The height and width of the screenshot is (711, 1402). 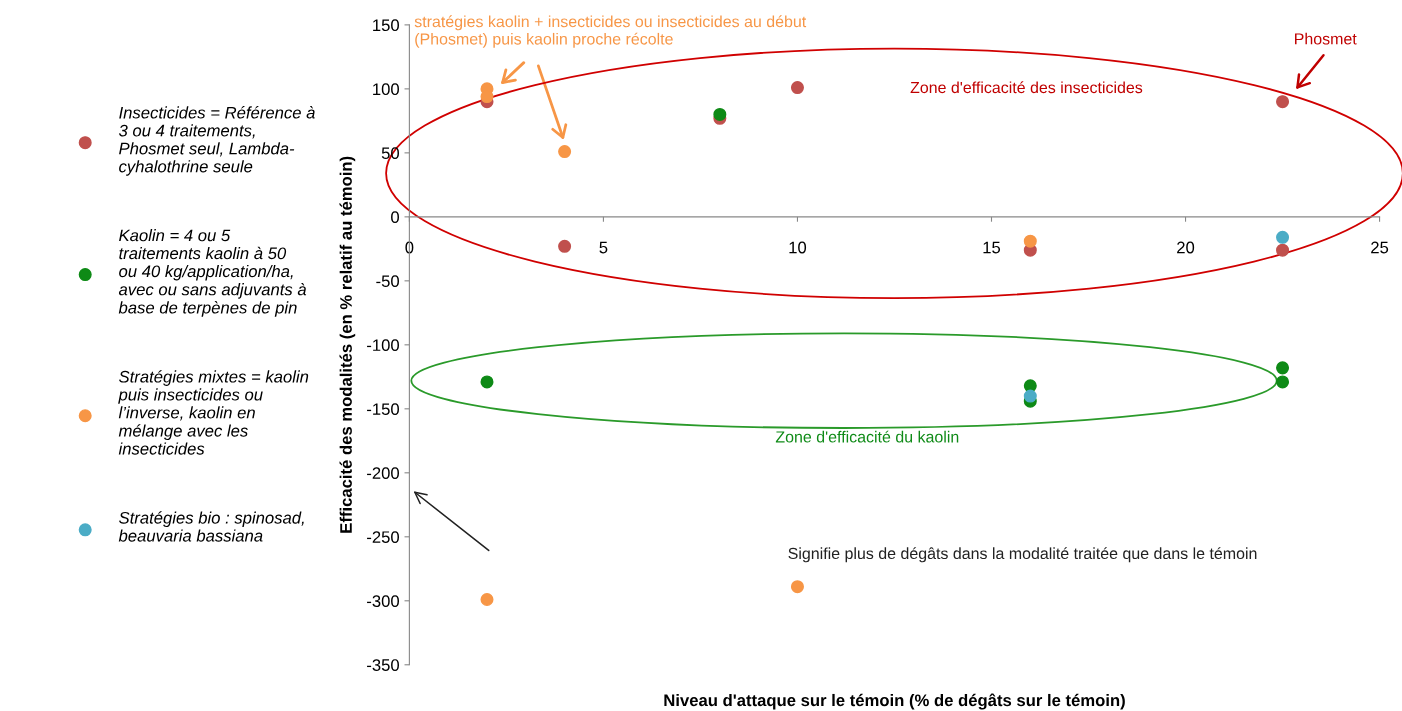 I want to click on y-tick-label: -250, so click(x=383, y=537).